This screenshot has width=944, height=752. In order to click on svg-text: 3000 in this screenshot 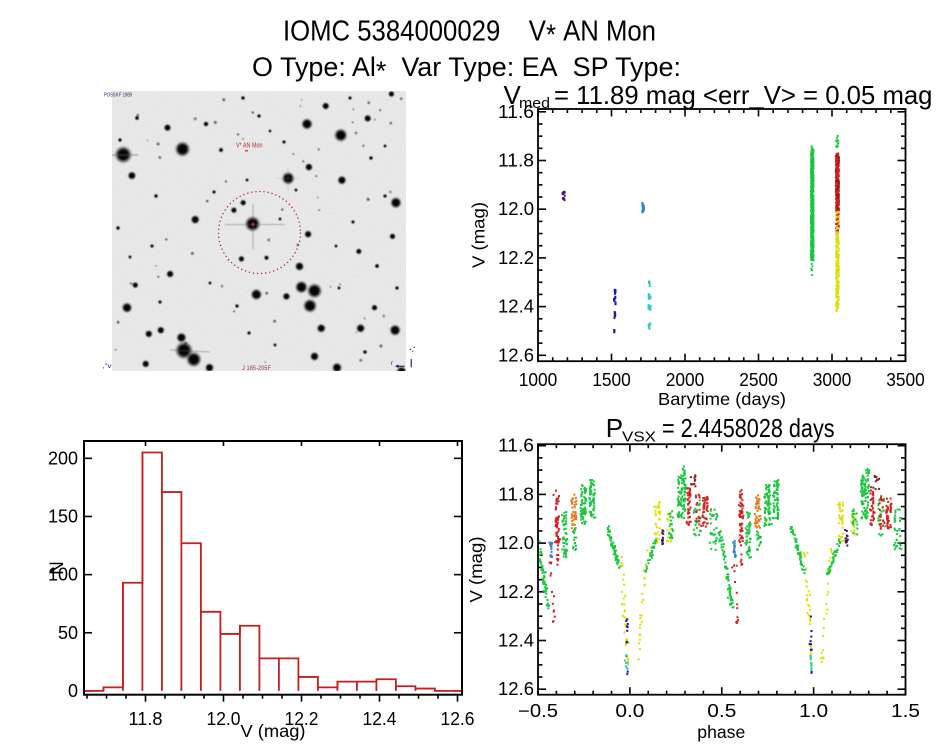, I will do `click(832, 380)`.